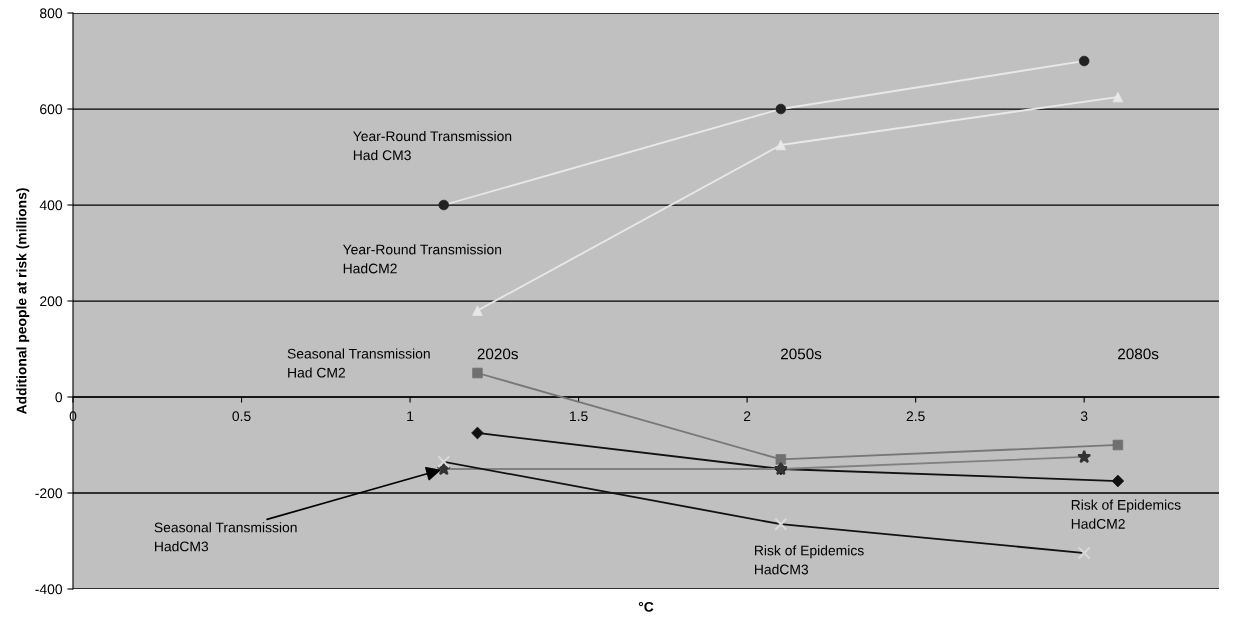 This screenshot has width=1241, height=628. Describe the element at coordinates (497, 354) in the screenshot. I see `annotation: 2020s` at that location.